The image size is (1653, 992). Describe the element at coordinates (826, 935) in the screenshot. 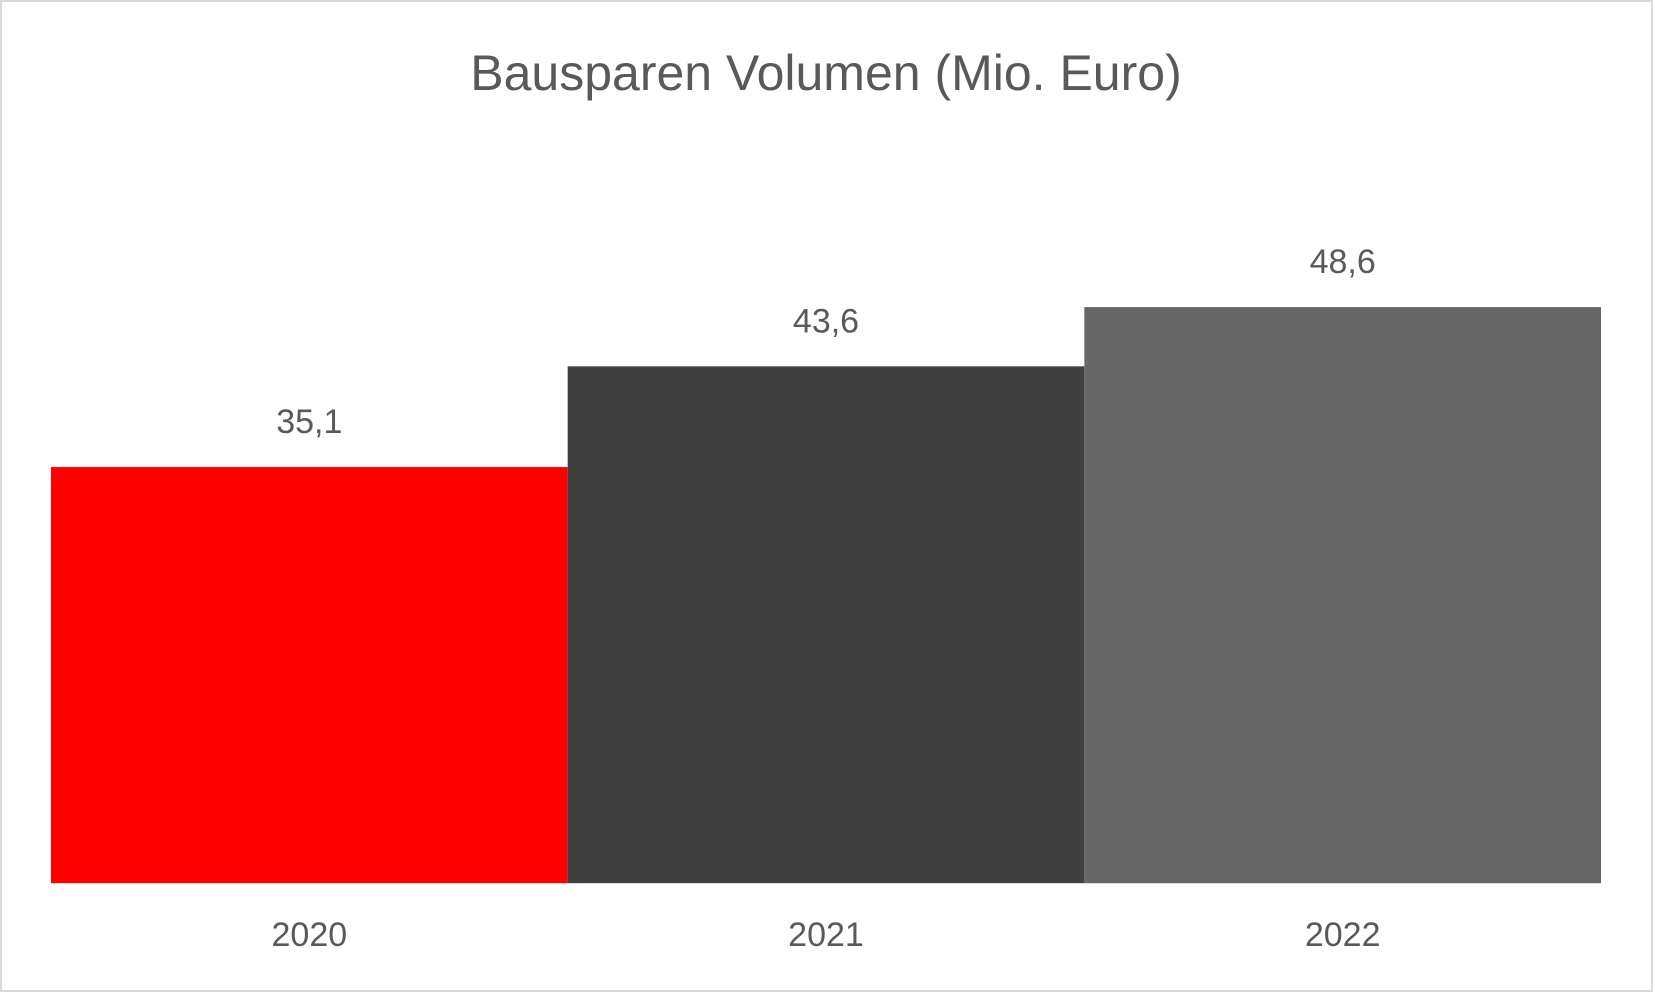

I see `x-tick-label: 2021` at that location.